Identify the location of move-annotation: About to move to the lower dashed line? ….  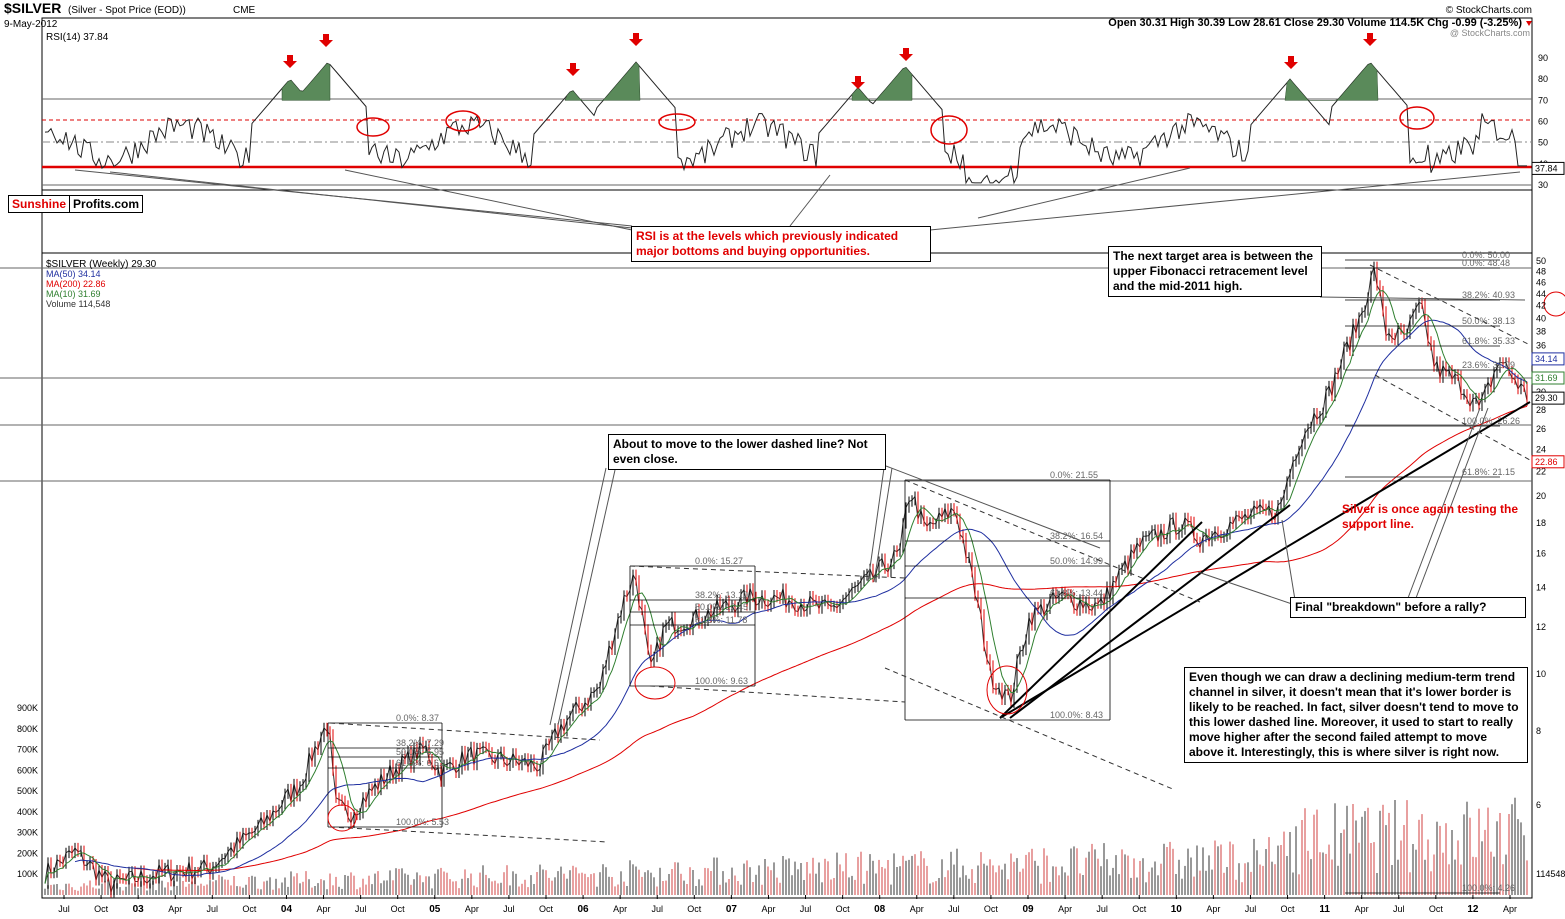
(747, 452).